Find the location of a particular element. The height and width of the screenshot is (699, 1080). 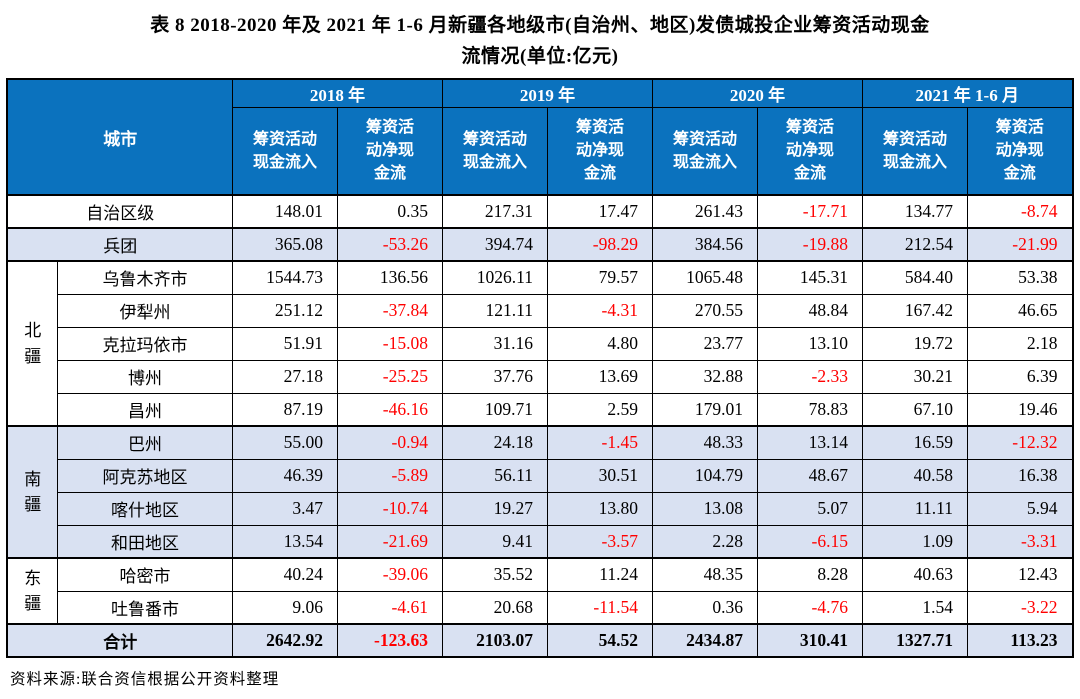

value-cell: 2103.07 is located at coordinates (494, 640).